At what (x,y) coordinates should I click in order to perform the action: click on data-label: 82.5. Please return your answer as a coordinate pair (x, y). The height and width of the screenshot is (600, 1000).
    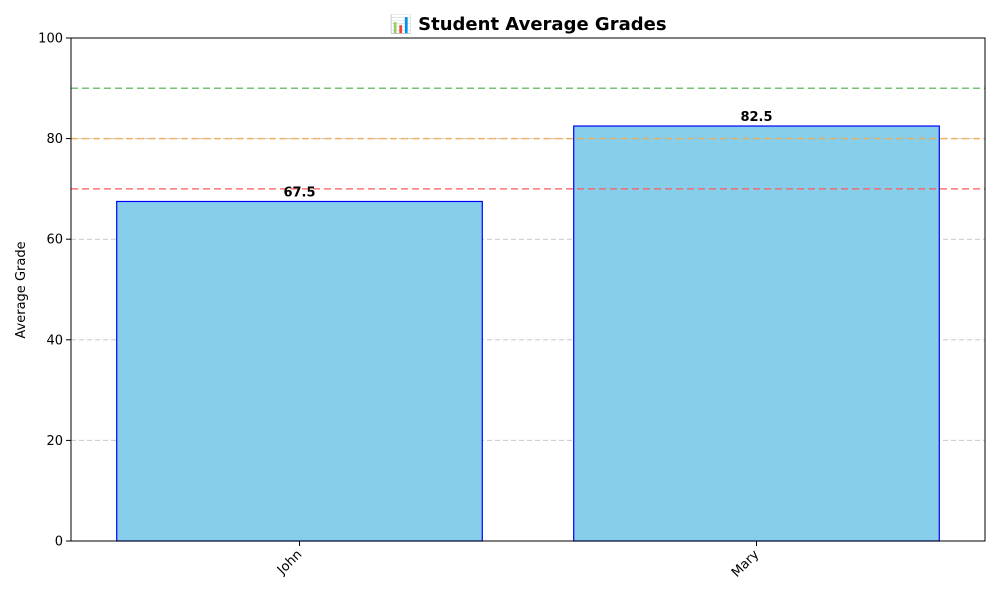
    Looking at the image, I should click on (756, 117).